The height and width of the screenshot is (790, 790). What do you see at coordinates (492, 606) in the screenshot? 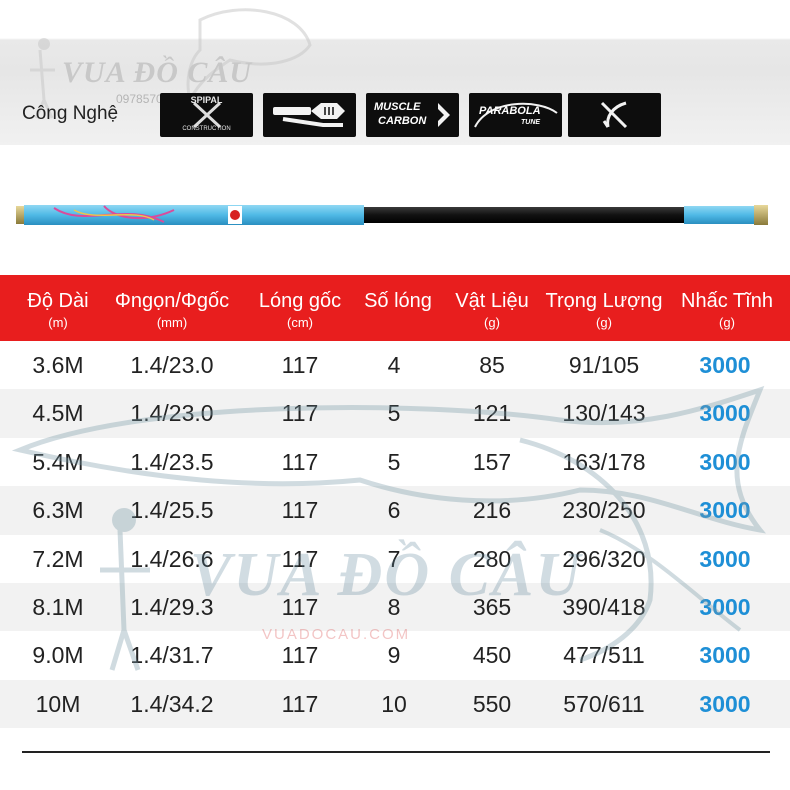
I see `cell-material: 365` at bounding box center [492, 606].